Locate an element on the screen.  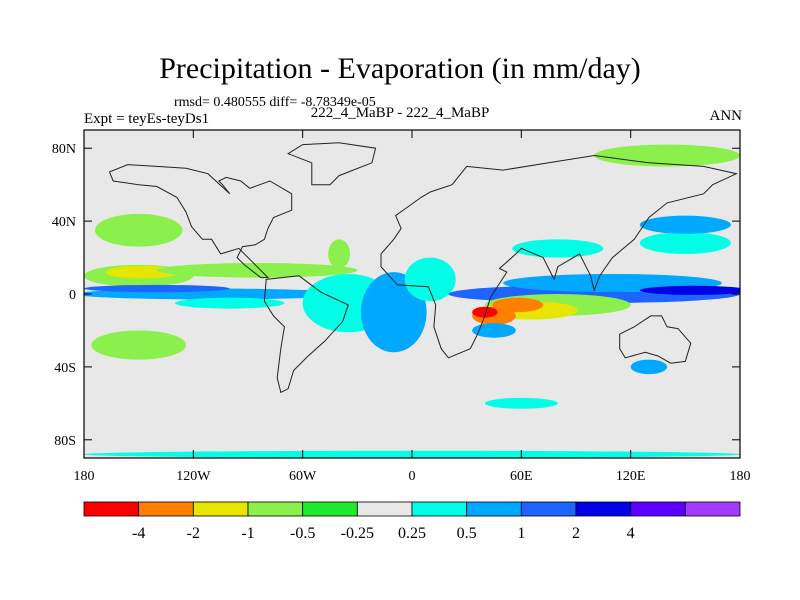
x-tick-label: 120W is located at coordinates (193, 476).